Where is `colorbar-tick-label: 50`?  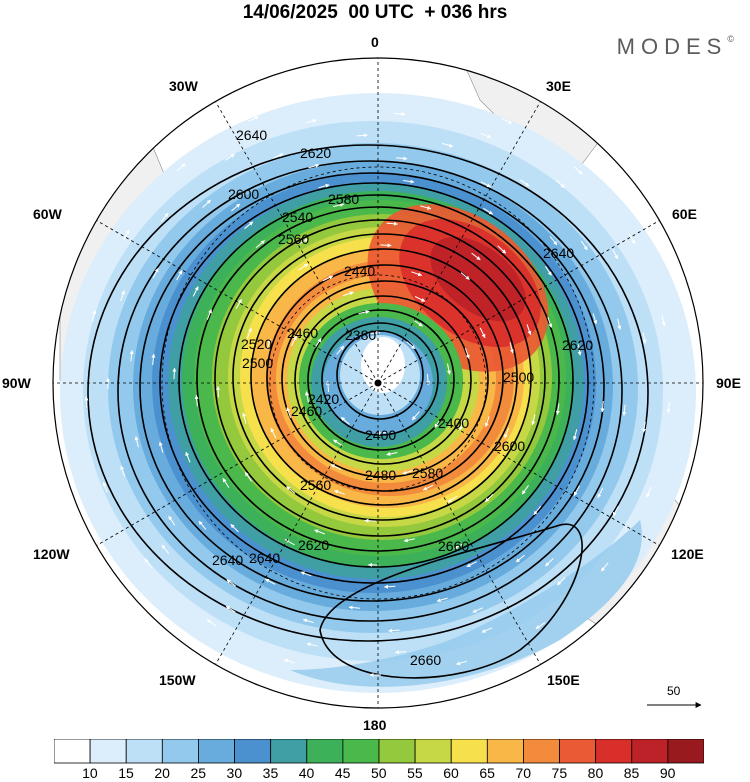 colorbar-tick-label: 50 is located at coordinates (379, 773).